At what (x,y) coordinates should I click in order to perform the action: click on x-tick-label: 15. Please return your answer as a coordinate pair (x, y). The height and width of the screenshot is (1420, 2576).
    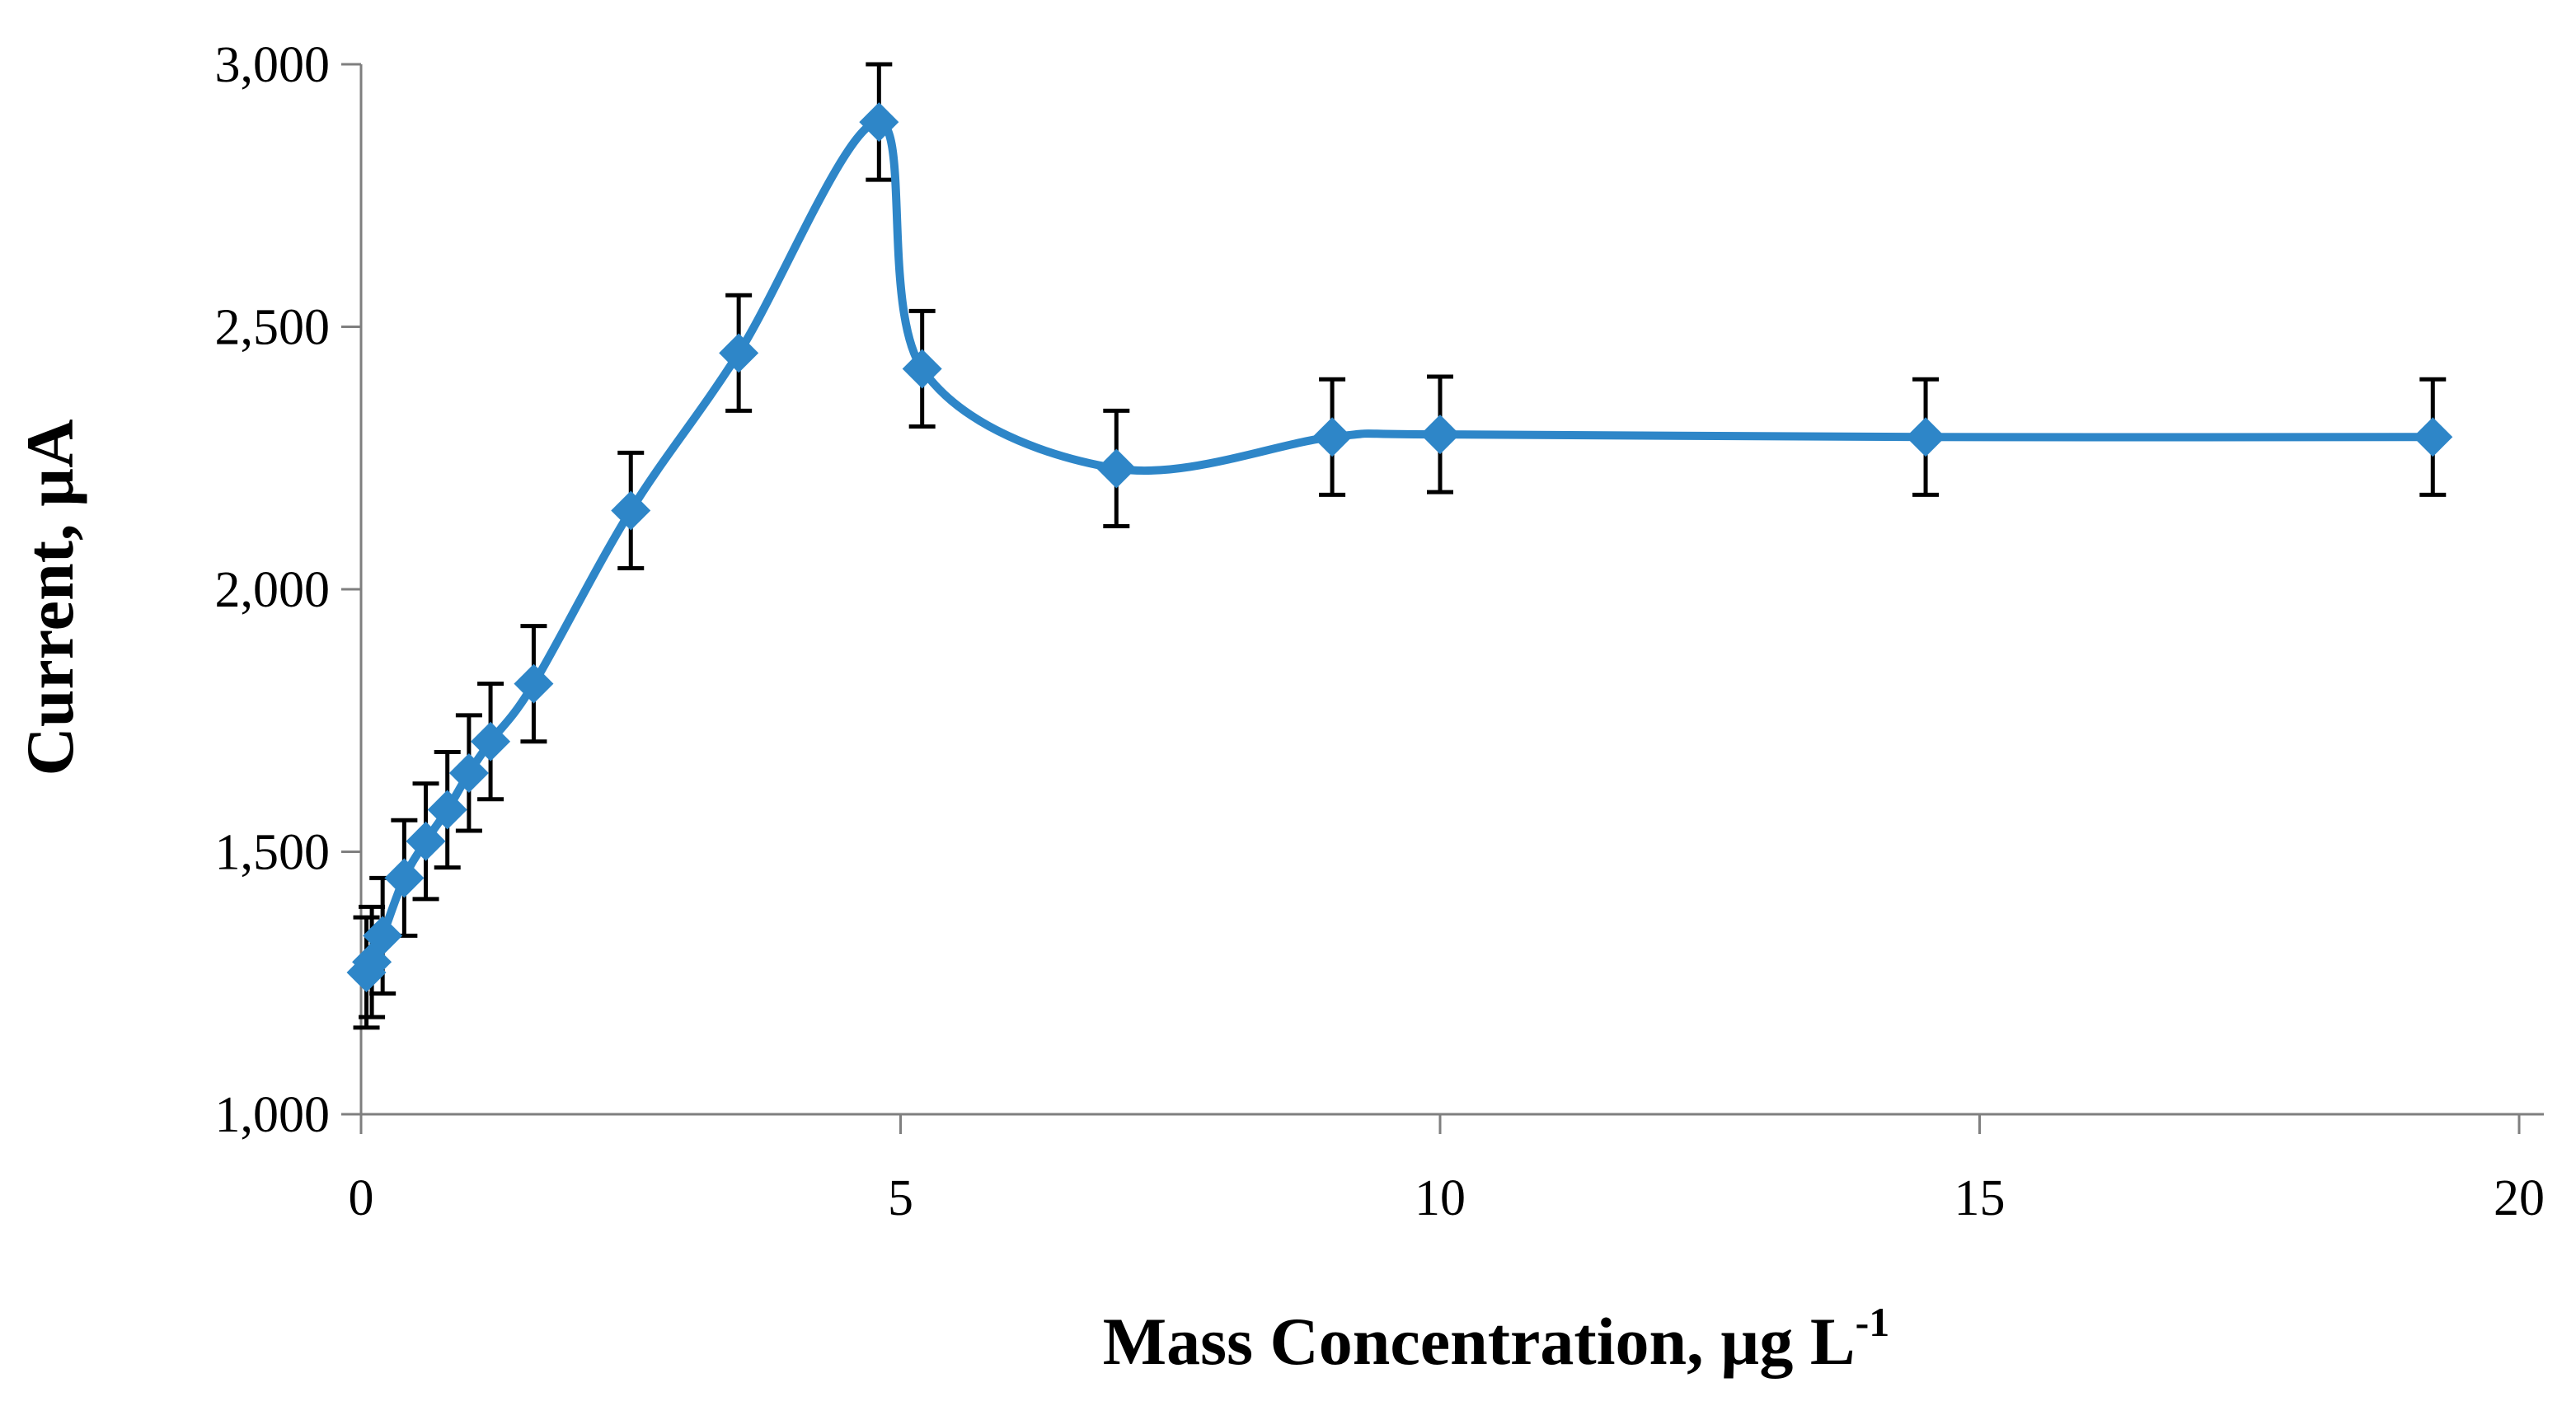
    Looking at the image, I should click on (1980, 1198).